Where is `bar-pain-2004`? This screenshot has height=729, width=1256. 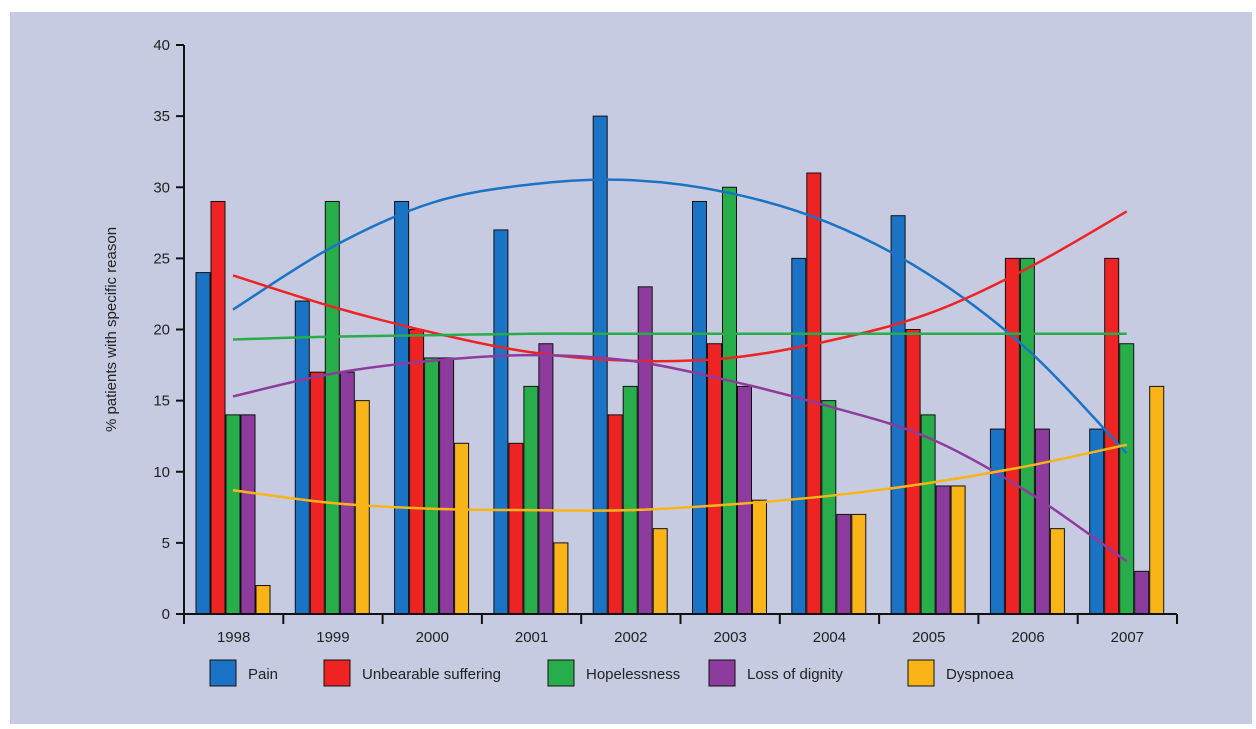 bar-pain-2004 is located at coordinates (799, 436).